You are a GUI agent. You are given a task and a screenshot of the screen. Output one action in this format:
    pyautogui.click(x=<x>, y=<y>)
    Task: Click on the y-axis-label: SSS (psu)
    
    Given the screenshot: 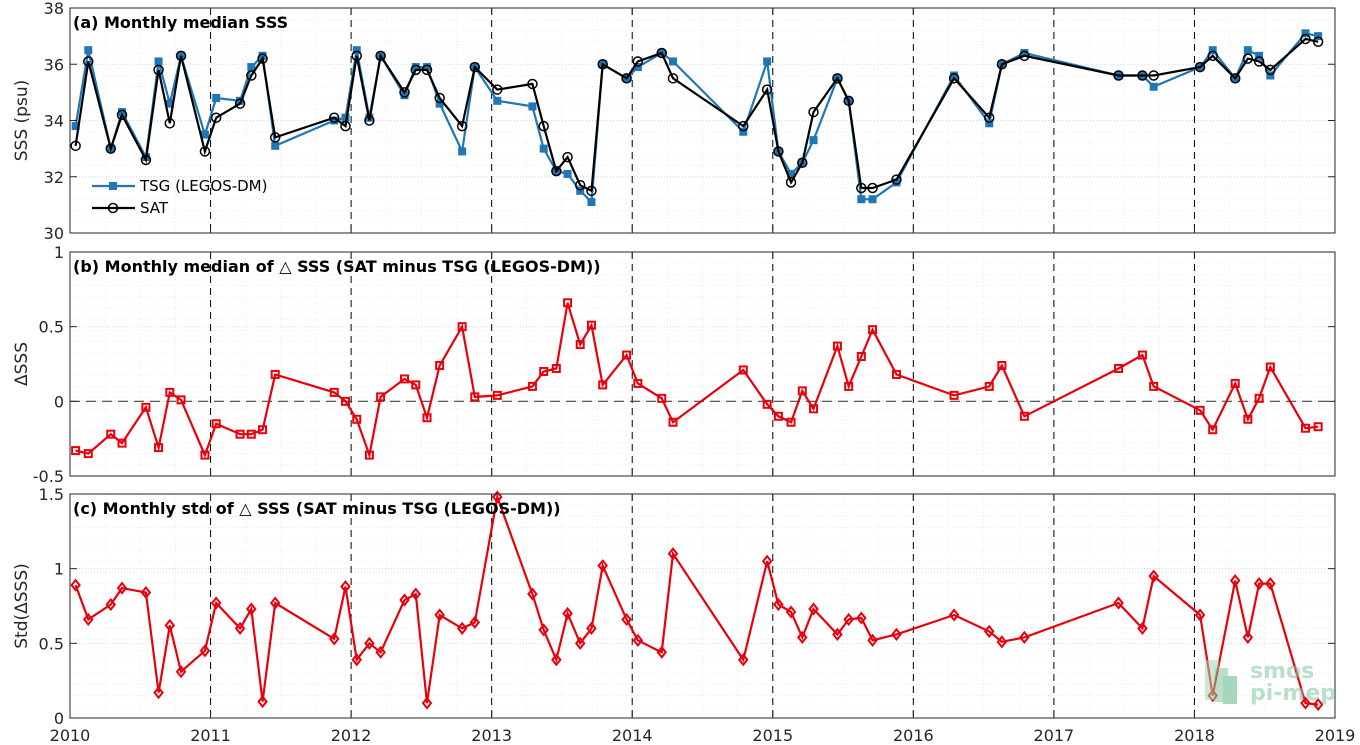 What is the action you would take?
    pyautogui.click(x=22, y=120)
    